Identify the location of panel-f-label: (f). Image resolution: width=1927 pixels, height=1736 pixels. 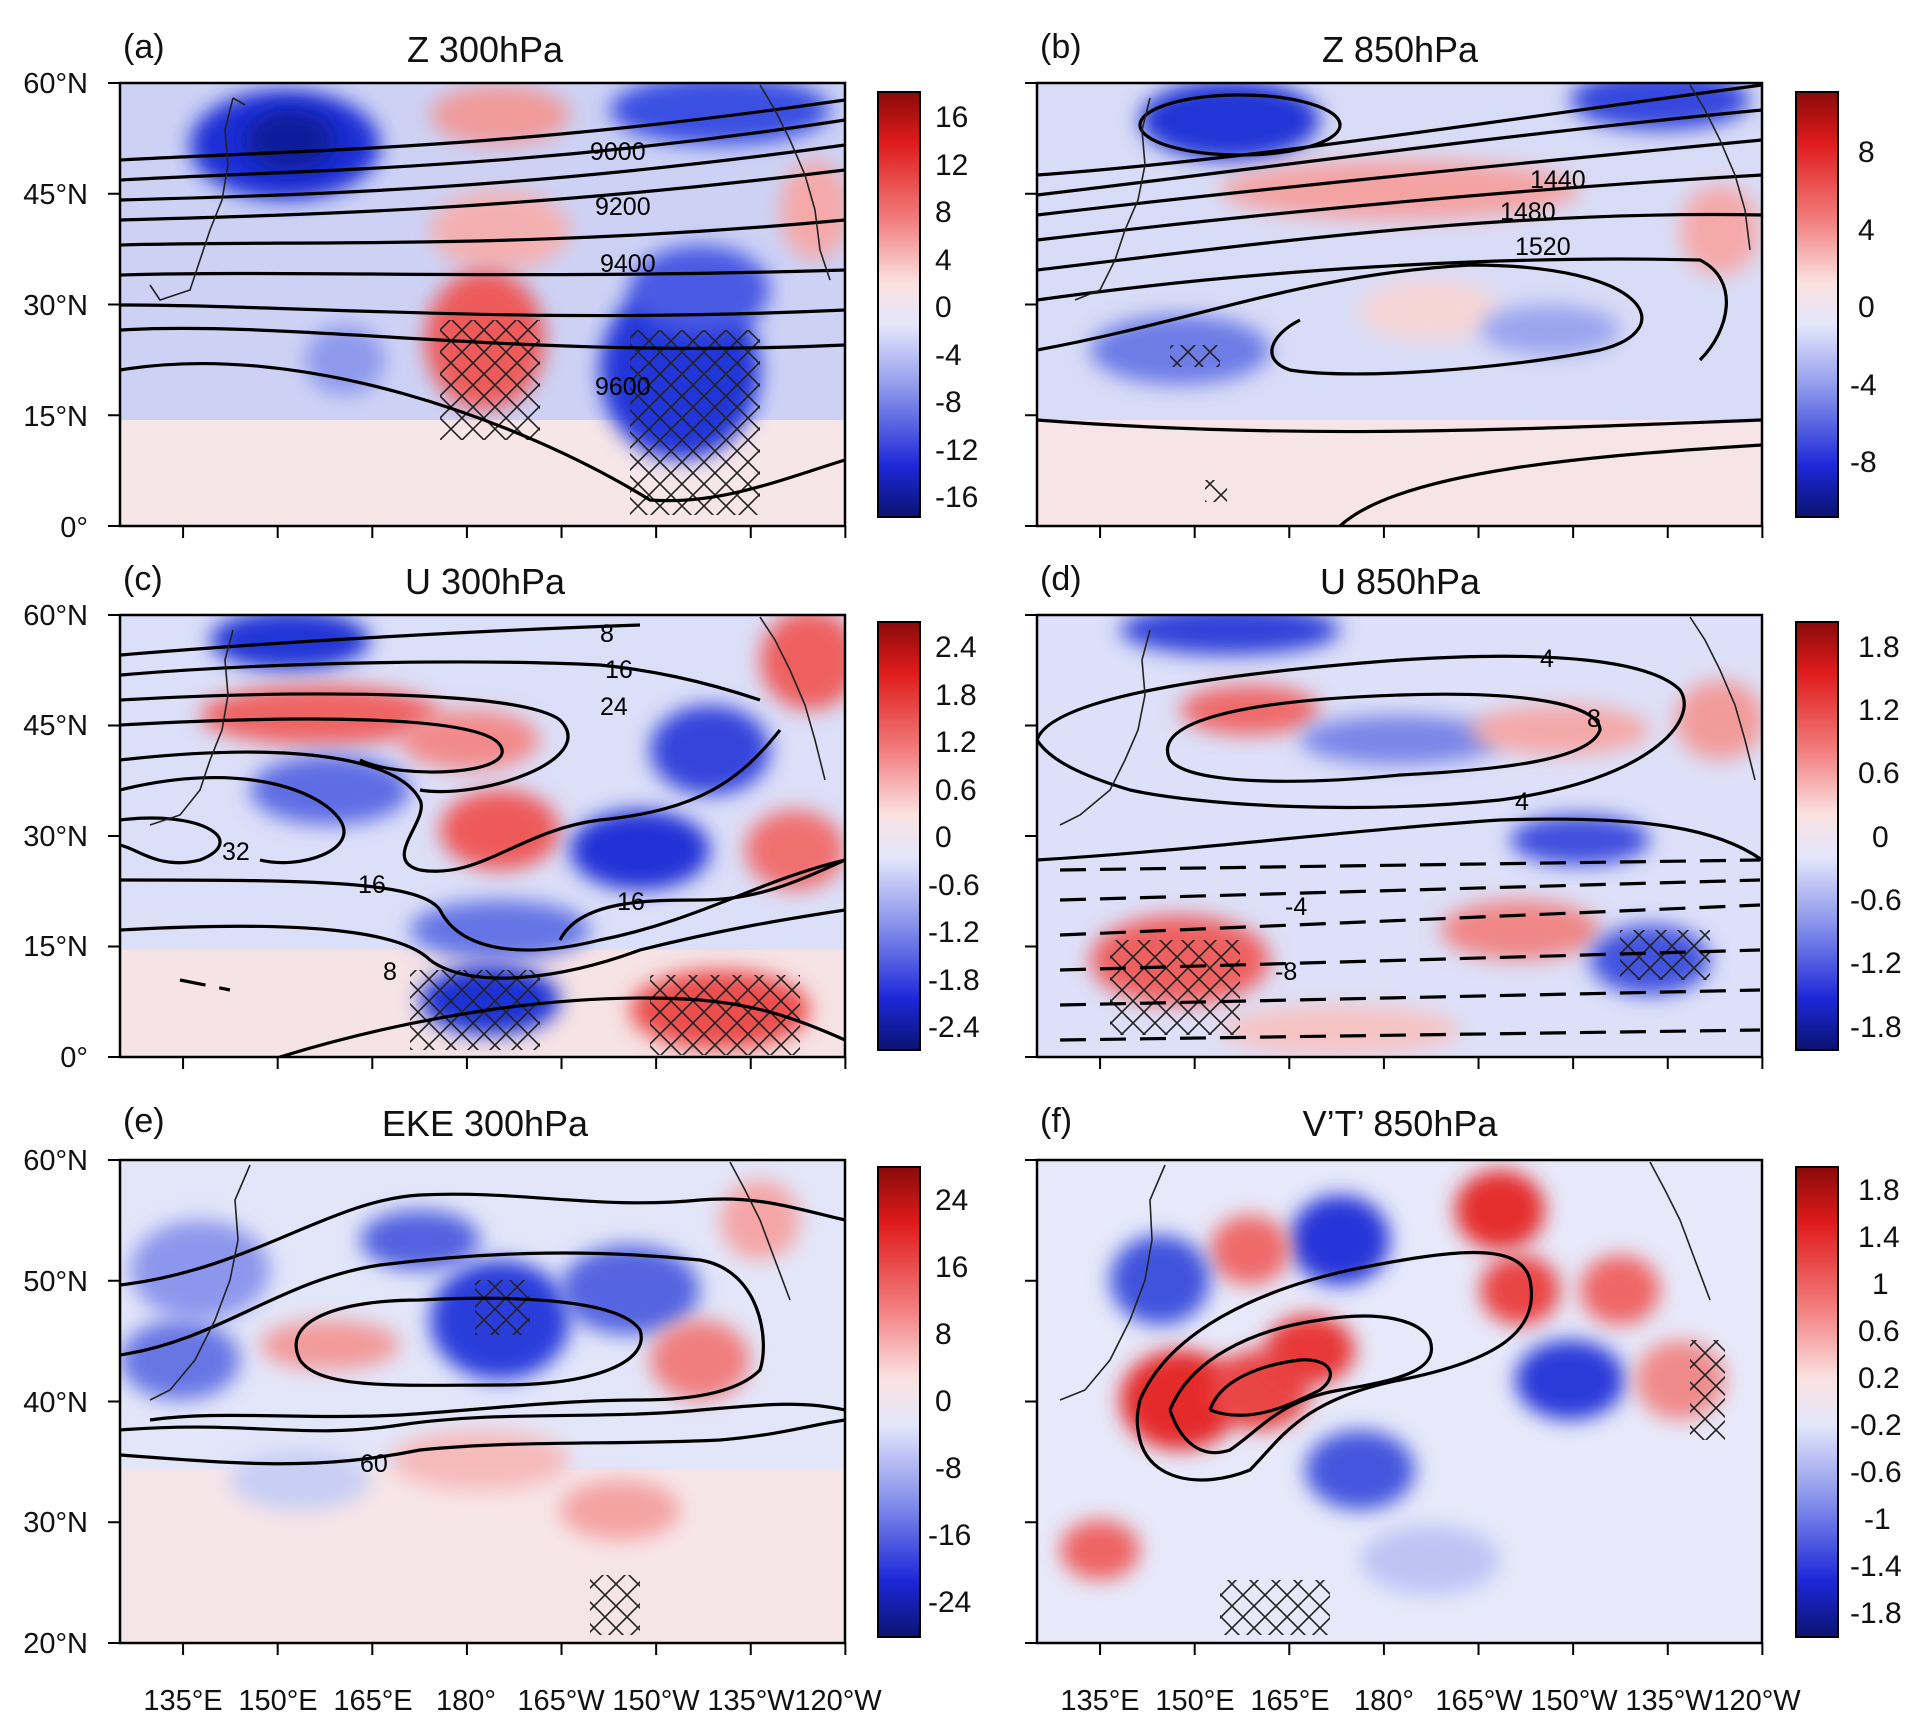
(1056, 1121).